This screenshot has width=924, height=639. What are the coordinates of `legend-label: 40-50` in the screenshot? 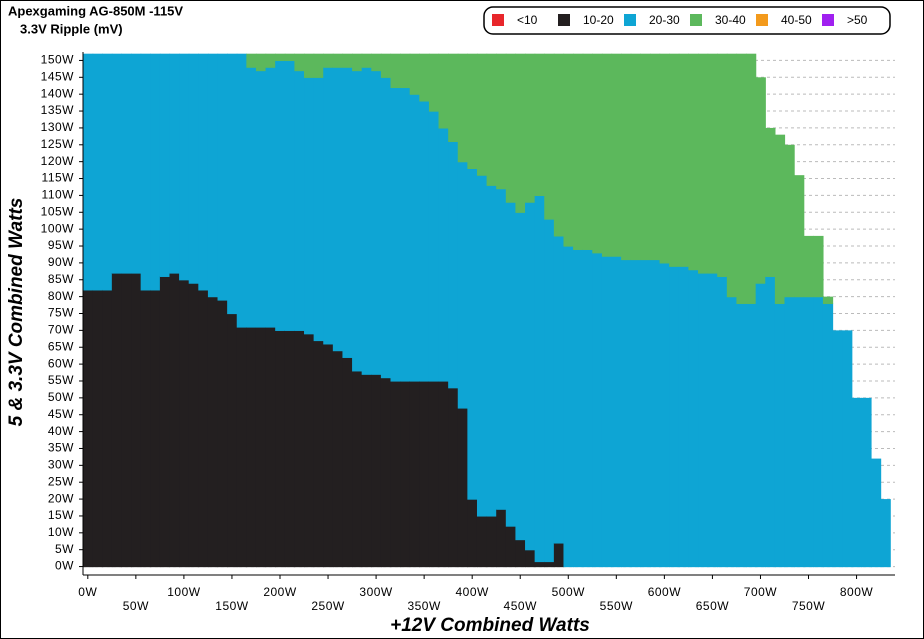 It's located at (796, 20).